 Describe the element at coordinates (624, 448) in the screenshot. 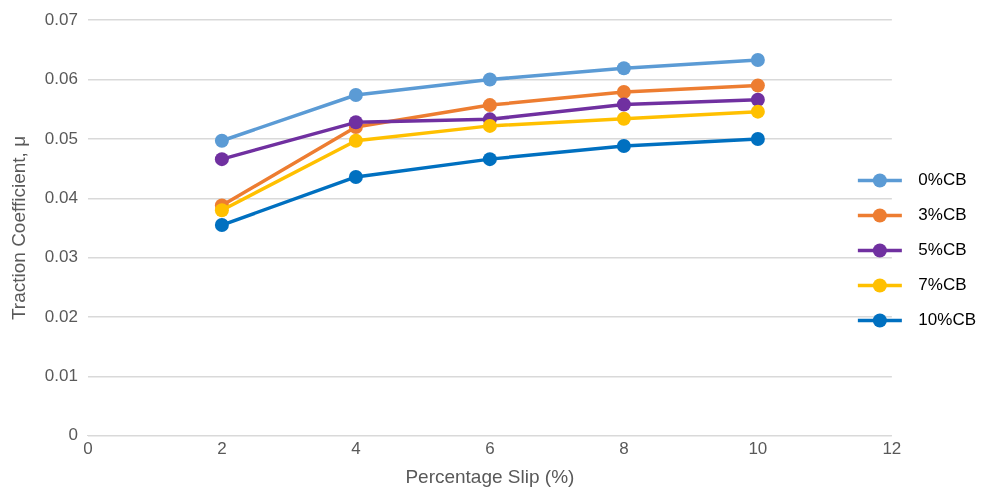

I see `x-tick-label: 8` at that location.